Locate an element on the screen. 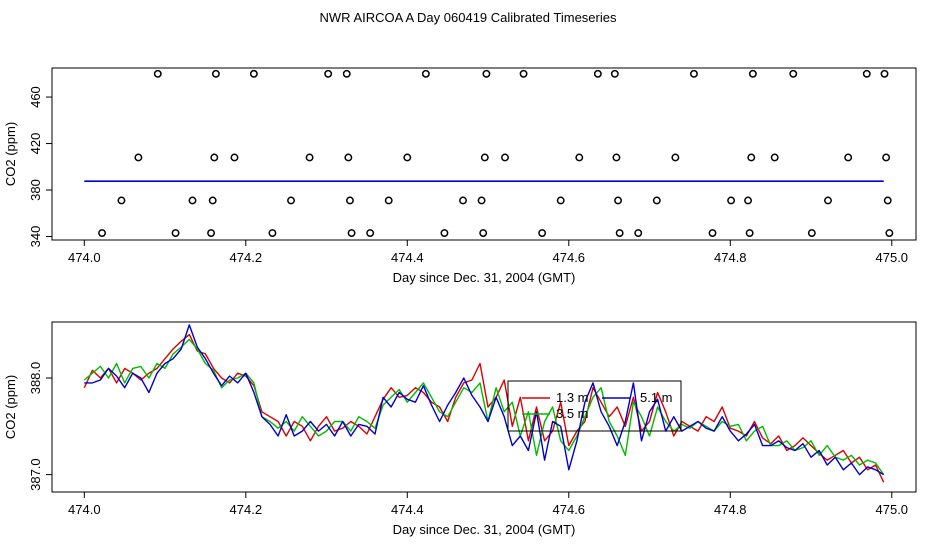 The width and height of the screenshot is (936, 545). top-x-tick-label: 474.0 is located at coordinates (84, 257).